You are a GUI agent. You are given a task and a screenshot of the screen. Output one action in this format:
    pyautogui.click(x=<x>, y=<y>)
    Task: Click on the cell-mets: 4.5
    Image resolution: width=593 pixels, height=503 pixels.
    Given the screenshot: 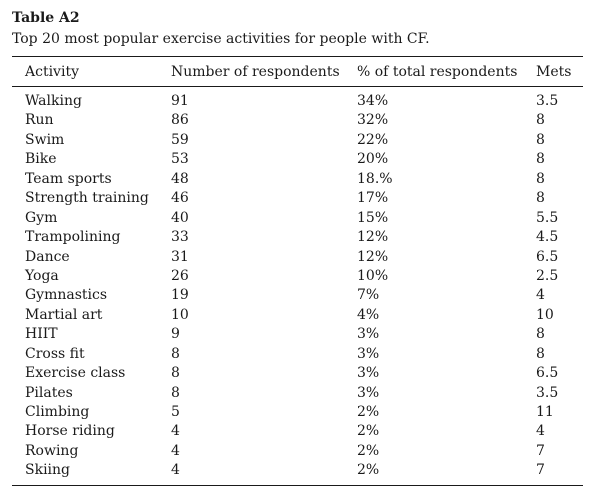 What is the action you would take?
    pyautogui.click(x=547, y=237)
    